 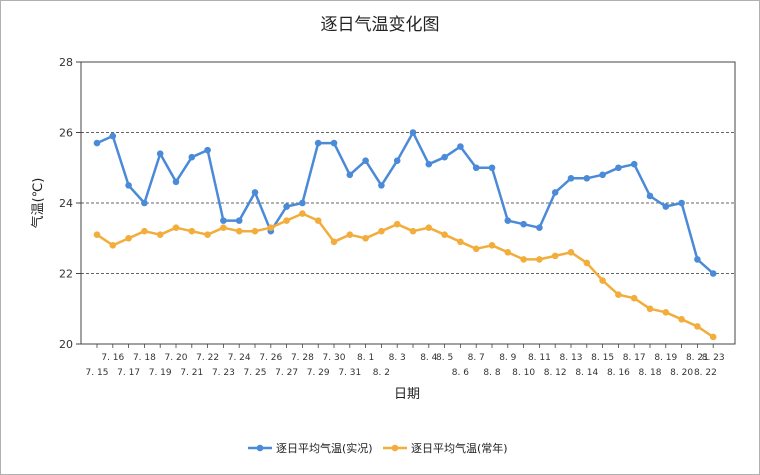 I want to click on x-tick-label: 7. 20, so click(x=176, y=358).